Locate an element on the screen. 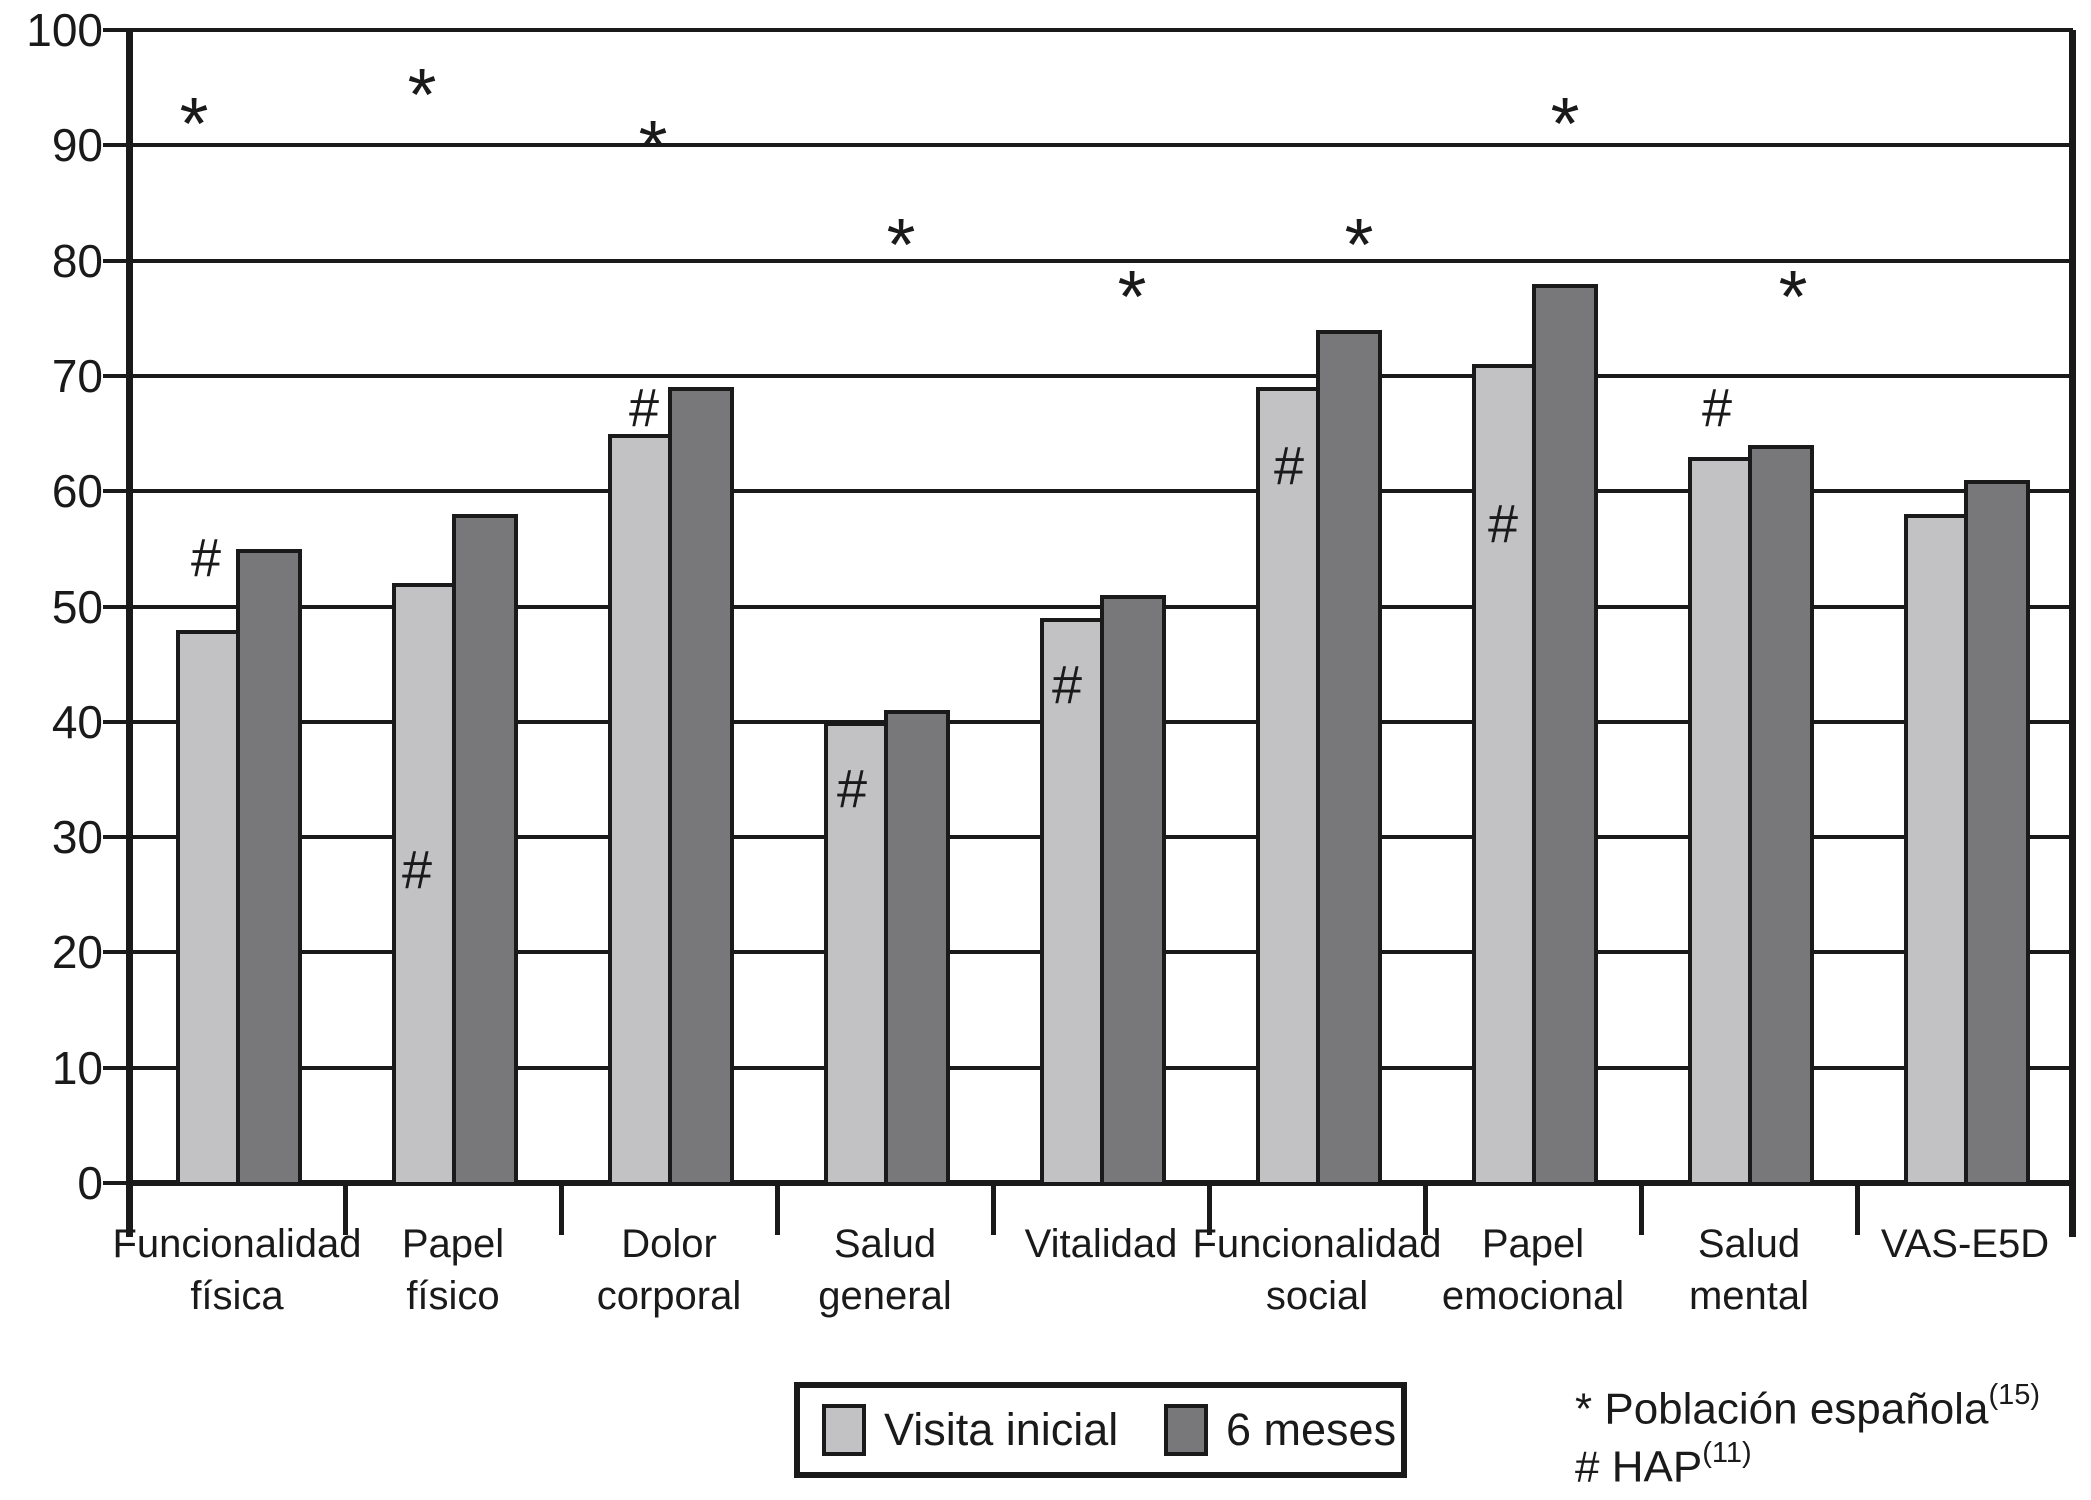 This screenshot has height=1500, width=2091. y-axis-label-20: 20 is located at coordinates (77, 952).